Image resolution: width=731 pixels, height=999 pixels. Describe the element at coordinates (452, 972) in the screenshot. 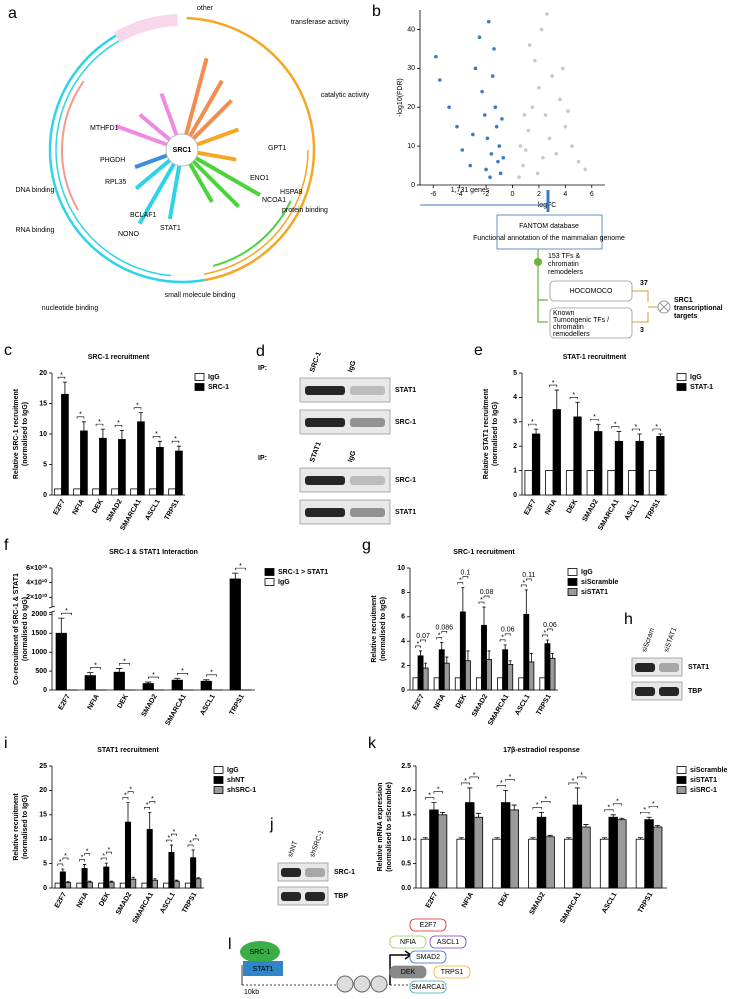

I see `target-label: TRPS1` at that location.